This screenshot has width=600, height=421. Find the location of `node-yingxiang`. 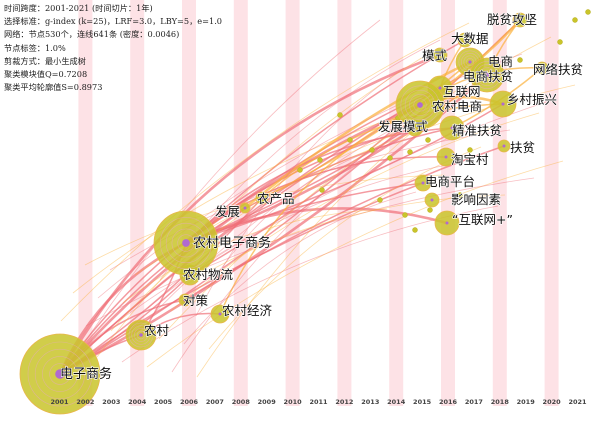

node-yingxiang is located at coordinates (432, 200).